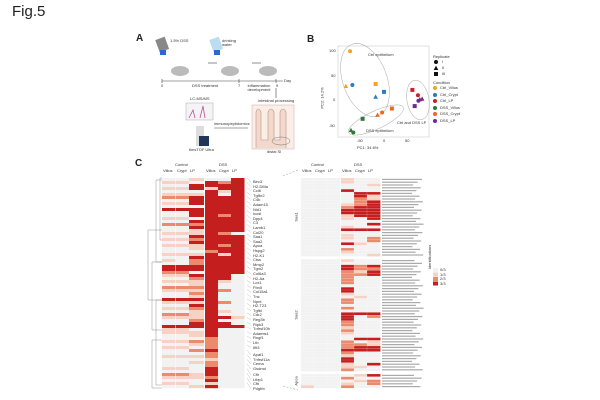 The width and height of the screenshot is (600, 400). I want to click on processing-label: intestinal processing, so click(276, 100).